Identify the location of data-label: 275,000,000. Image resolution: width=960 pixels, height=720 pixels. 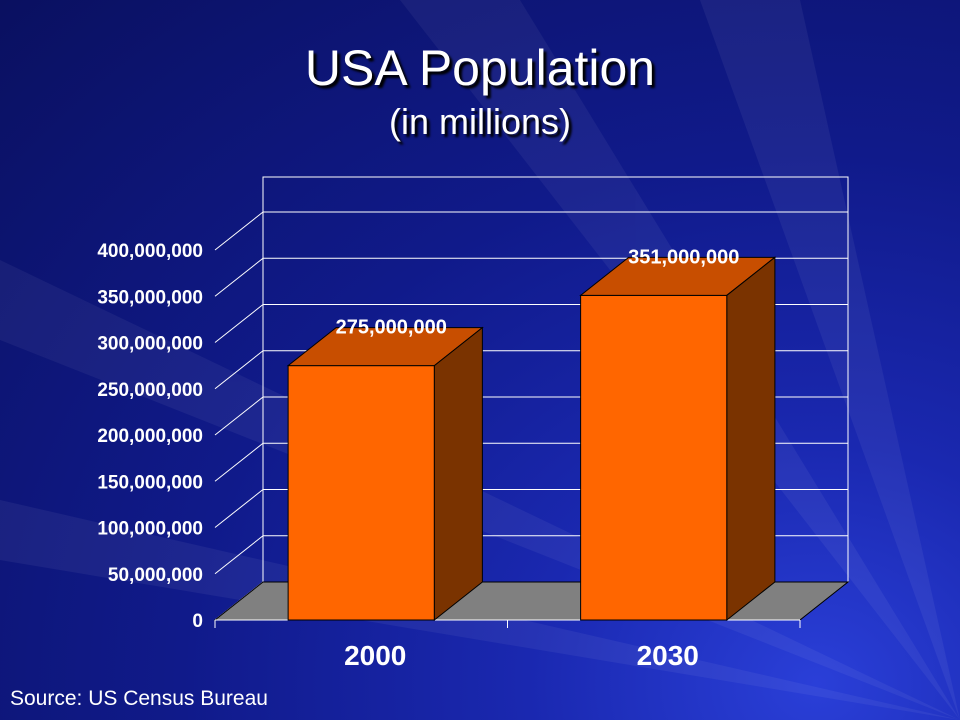
(391, 328).